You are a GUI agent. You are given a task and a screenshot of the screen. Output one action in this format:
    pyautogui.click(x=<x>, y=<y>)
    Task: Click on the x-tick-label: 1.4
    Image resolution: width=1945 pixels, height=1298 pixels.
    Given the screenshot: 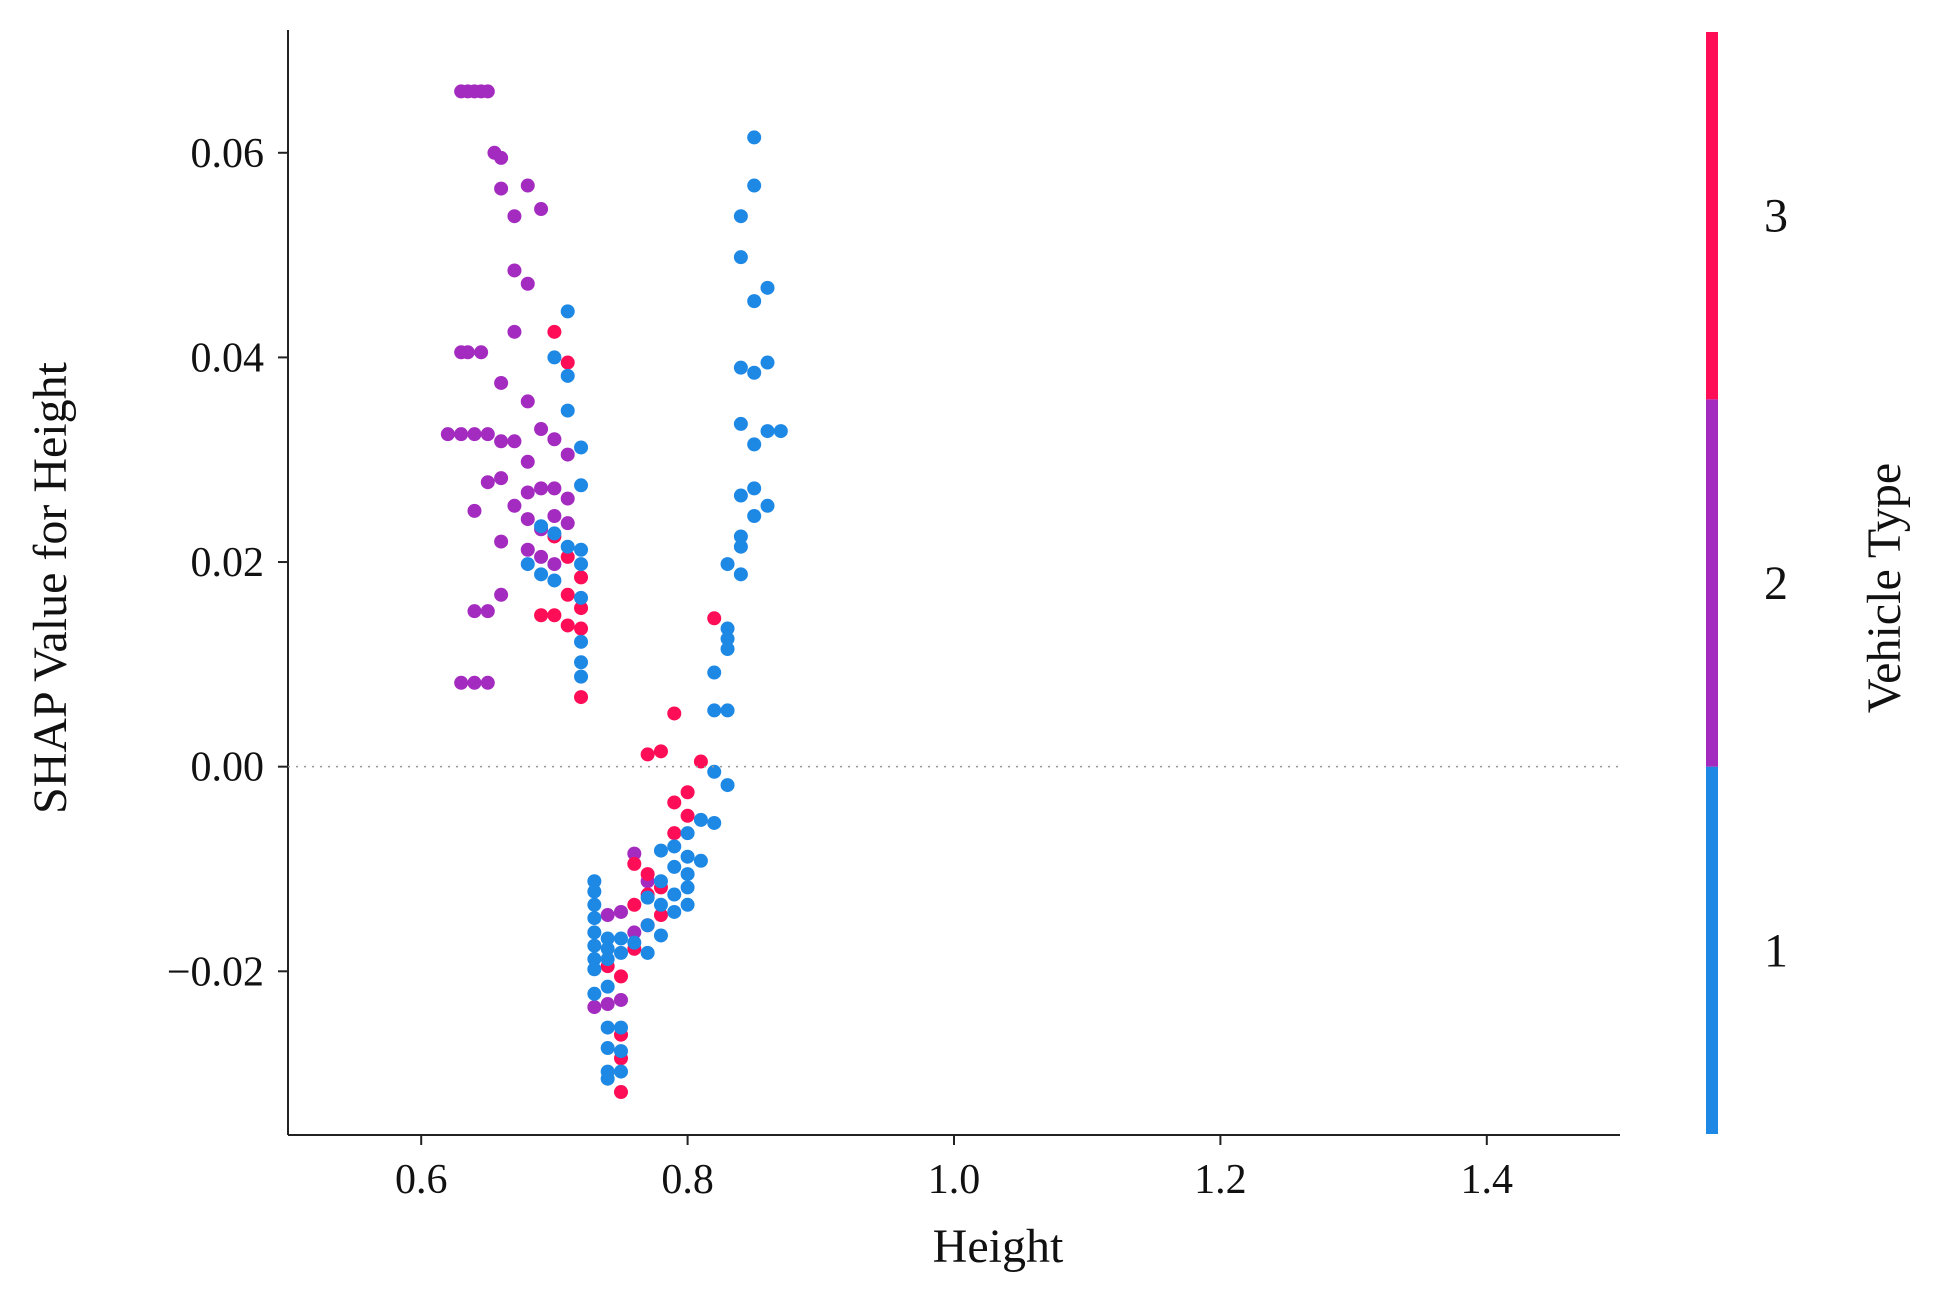 What is the action you would take?
    pyautogui.click(x=1487, y=1180)
    